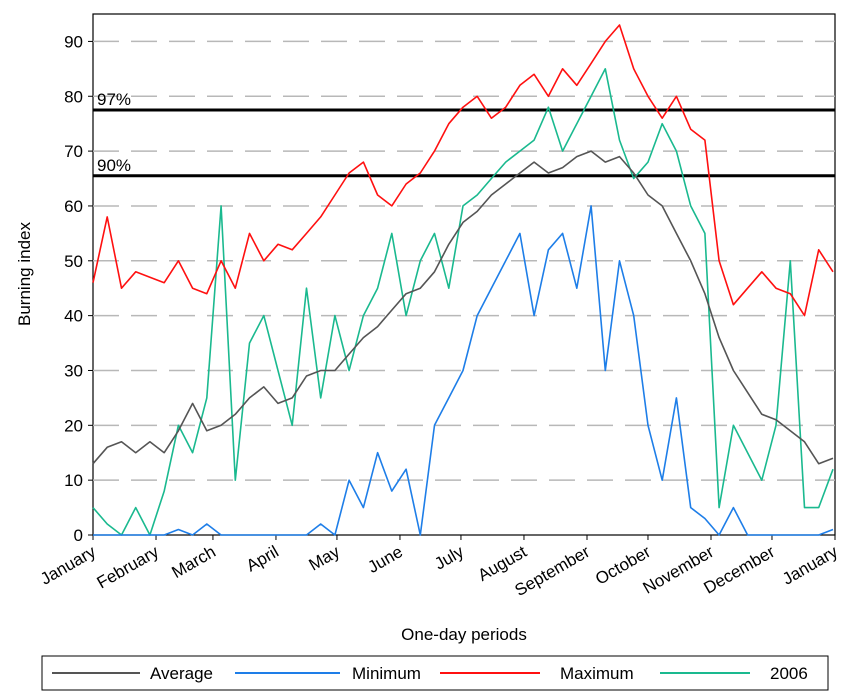 The height and width of the screenshot is (696, 842). I want to click on reference-label: 90%, so click(114, 165).